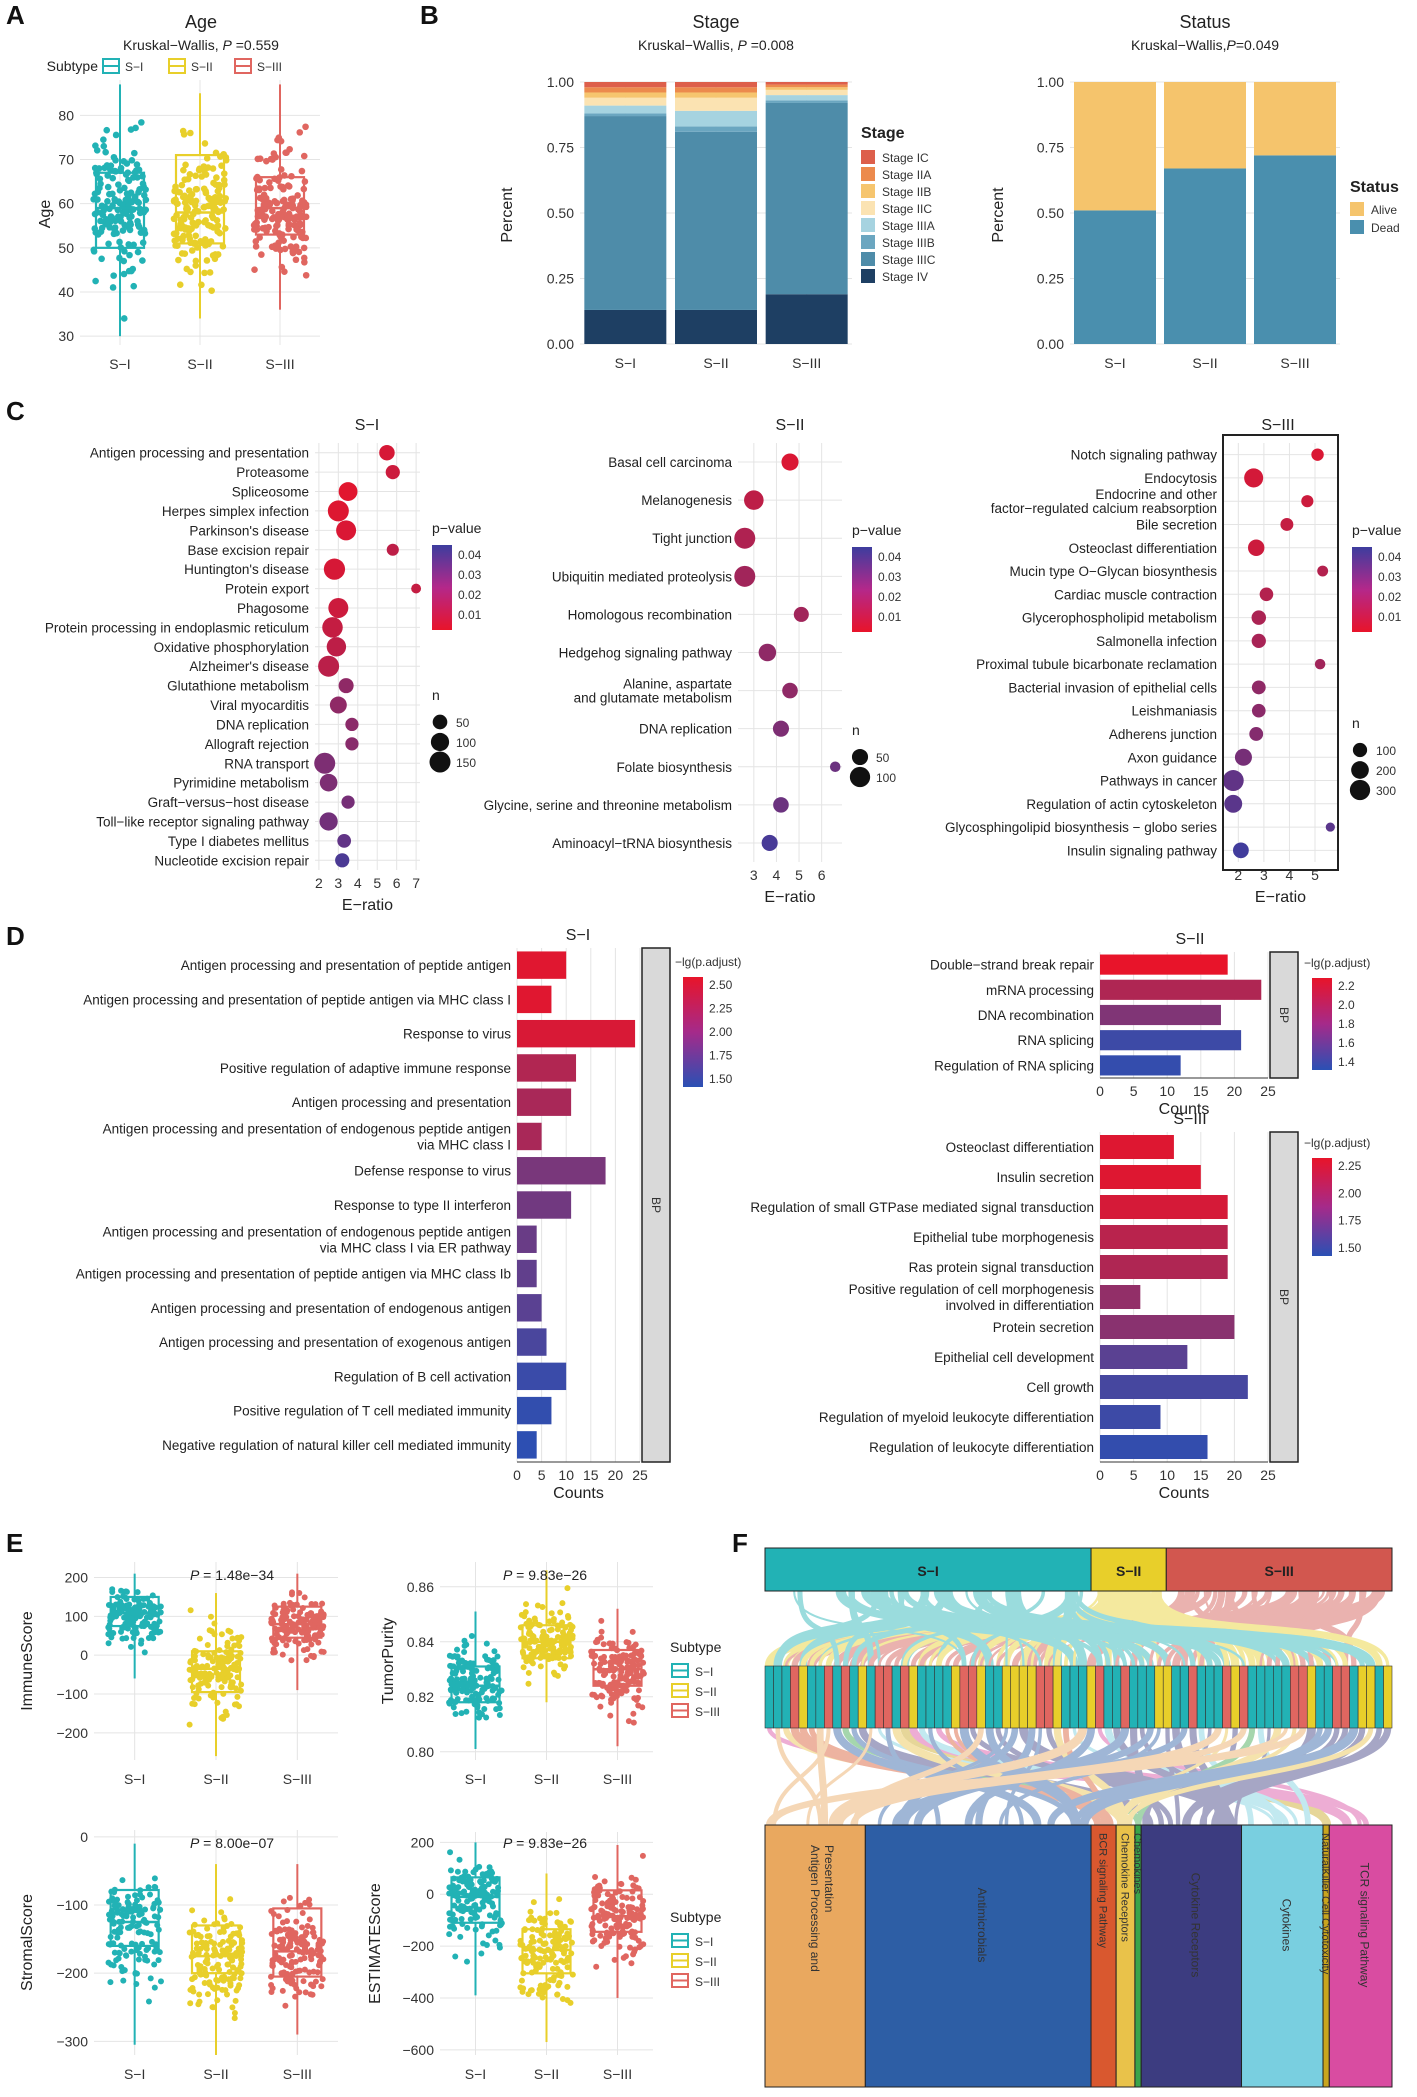  Describe the element at coordinates (15, 936) in the screenshot. I see `panel-letter-d: D` at that location.